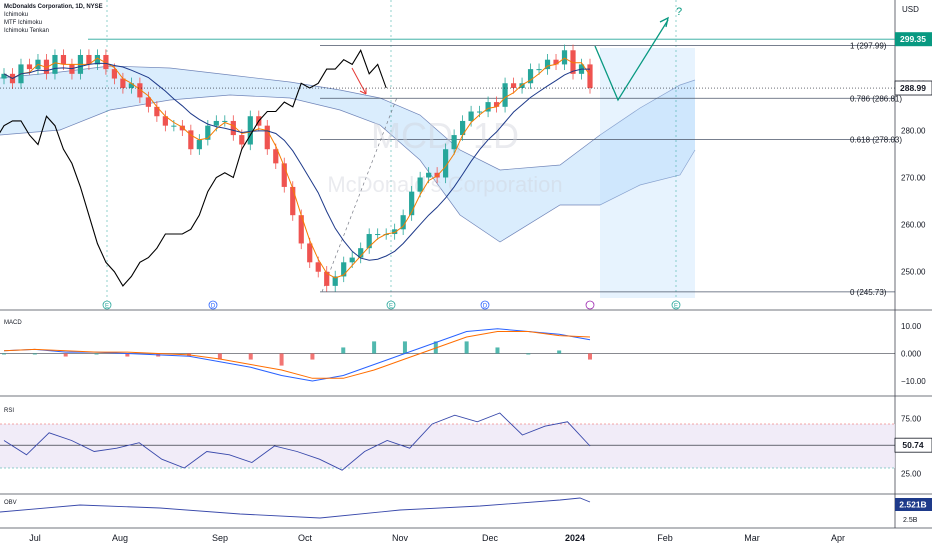  I want to click on projection-arrow, so click(631, 59).